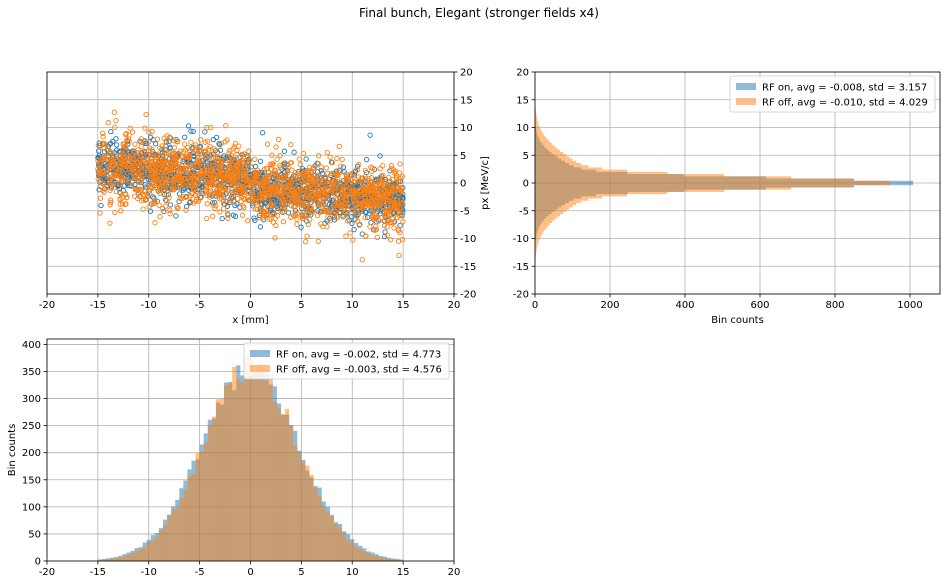 This screenshot has width=947, height=585. What do you see at coordinates (250, 305) in the screenshot?
I see `x-tick-label: 0` at bounding box center [250, 305].